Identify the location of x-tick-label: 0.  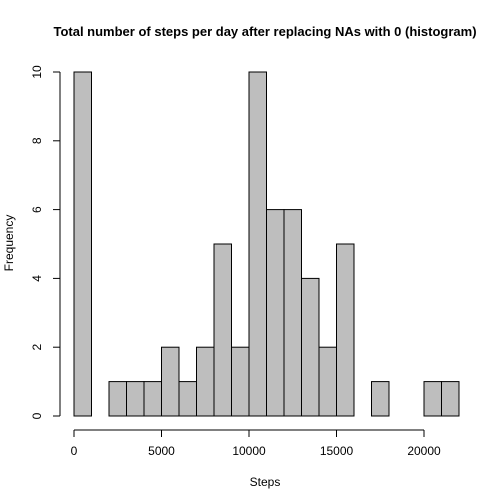
(74, 451).